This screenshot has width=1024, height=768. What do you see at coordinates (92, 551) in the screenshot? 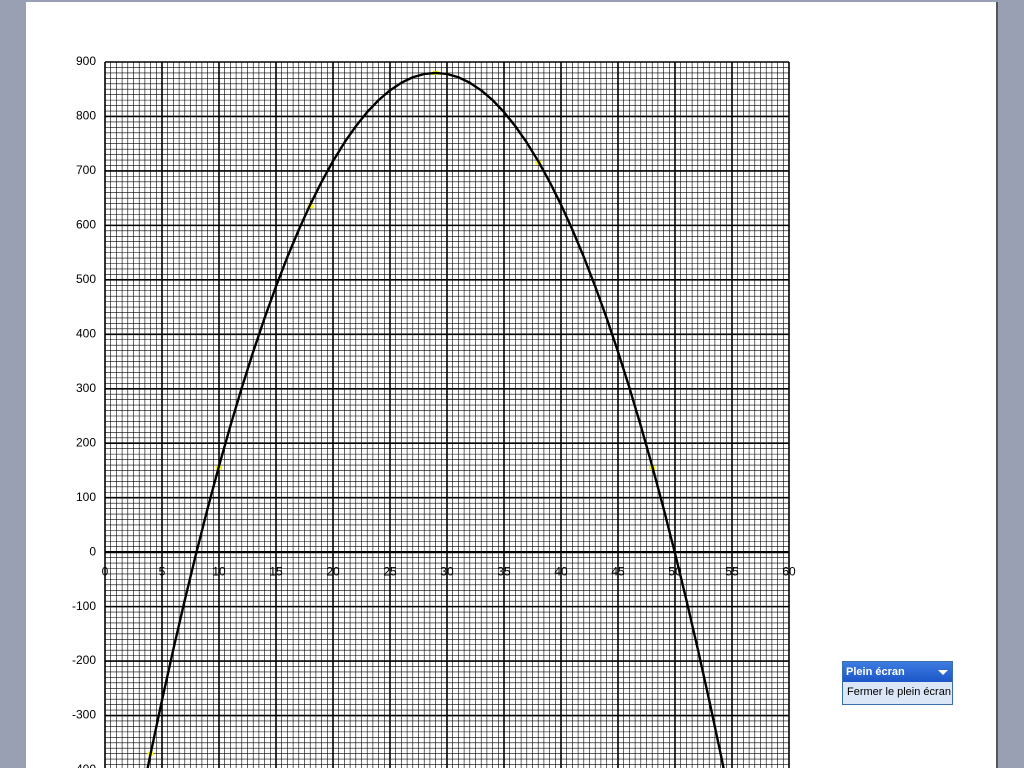
I see `y-tick-label: 0` at bounding box center [92, 551].